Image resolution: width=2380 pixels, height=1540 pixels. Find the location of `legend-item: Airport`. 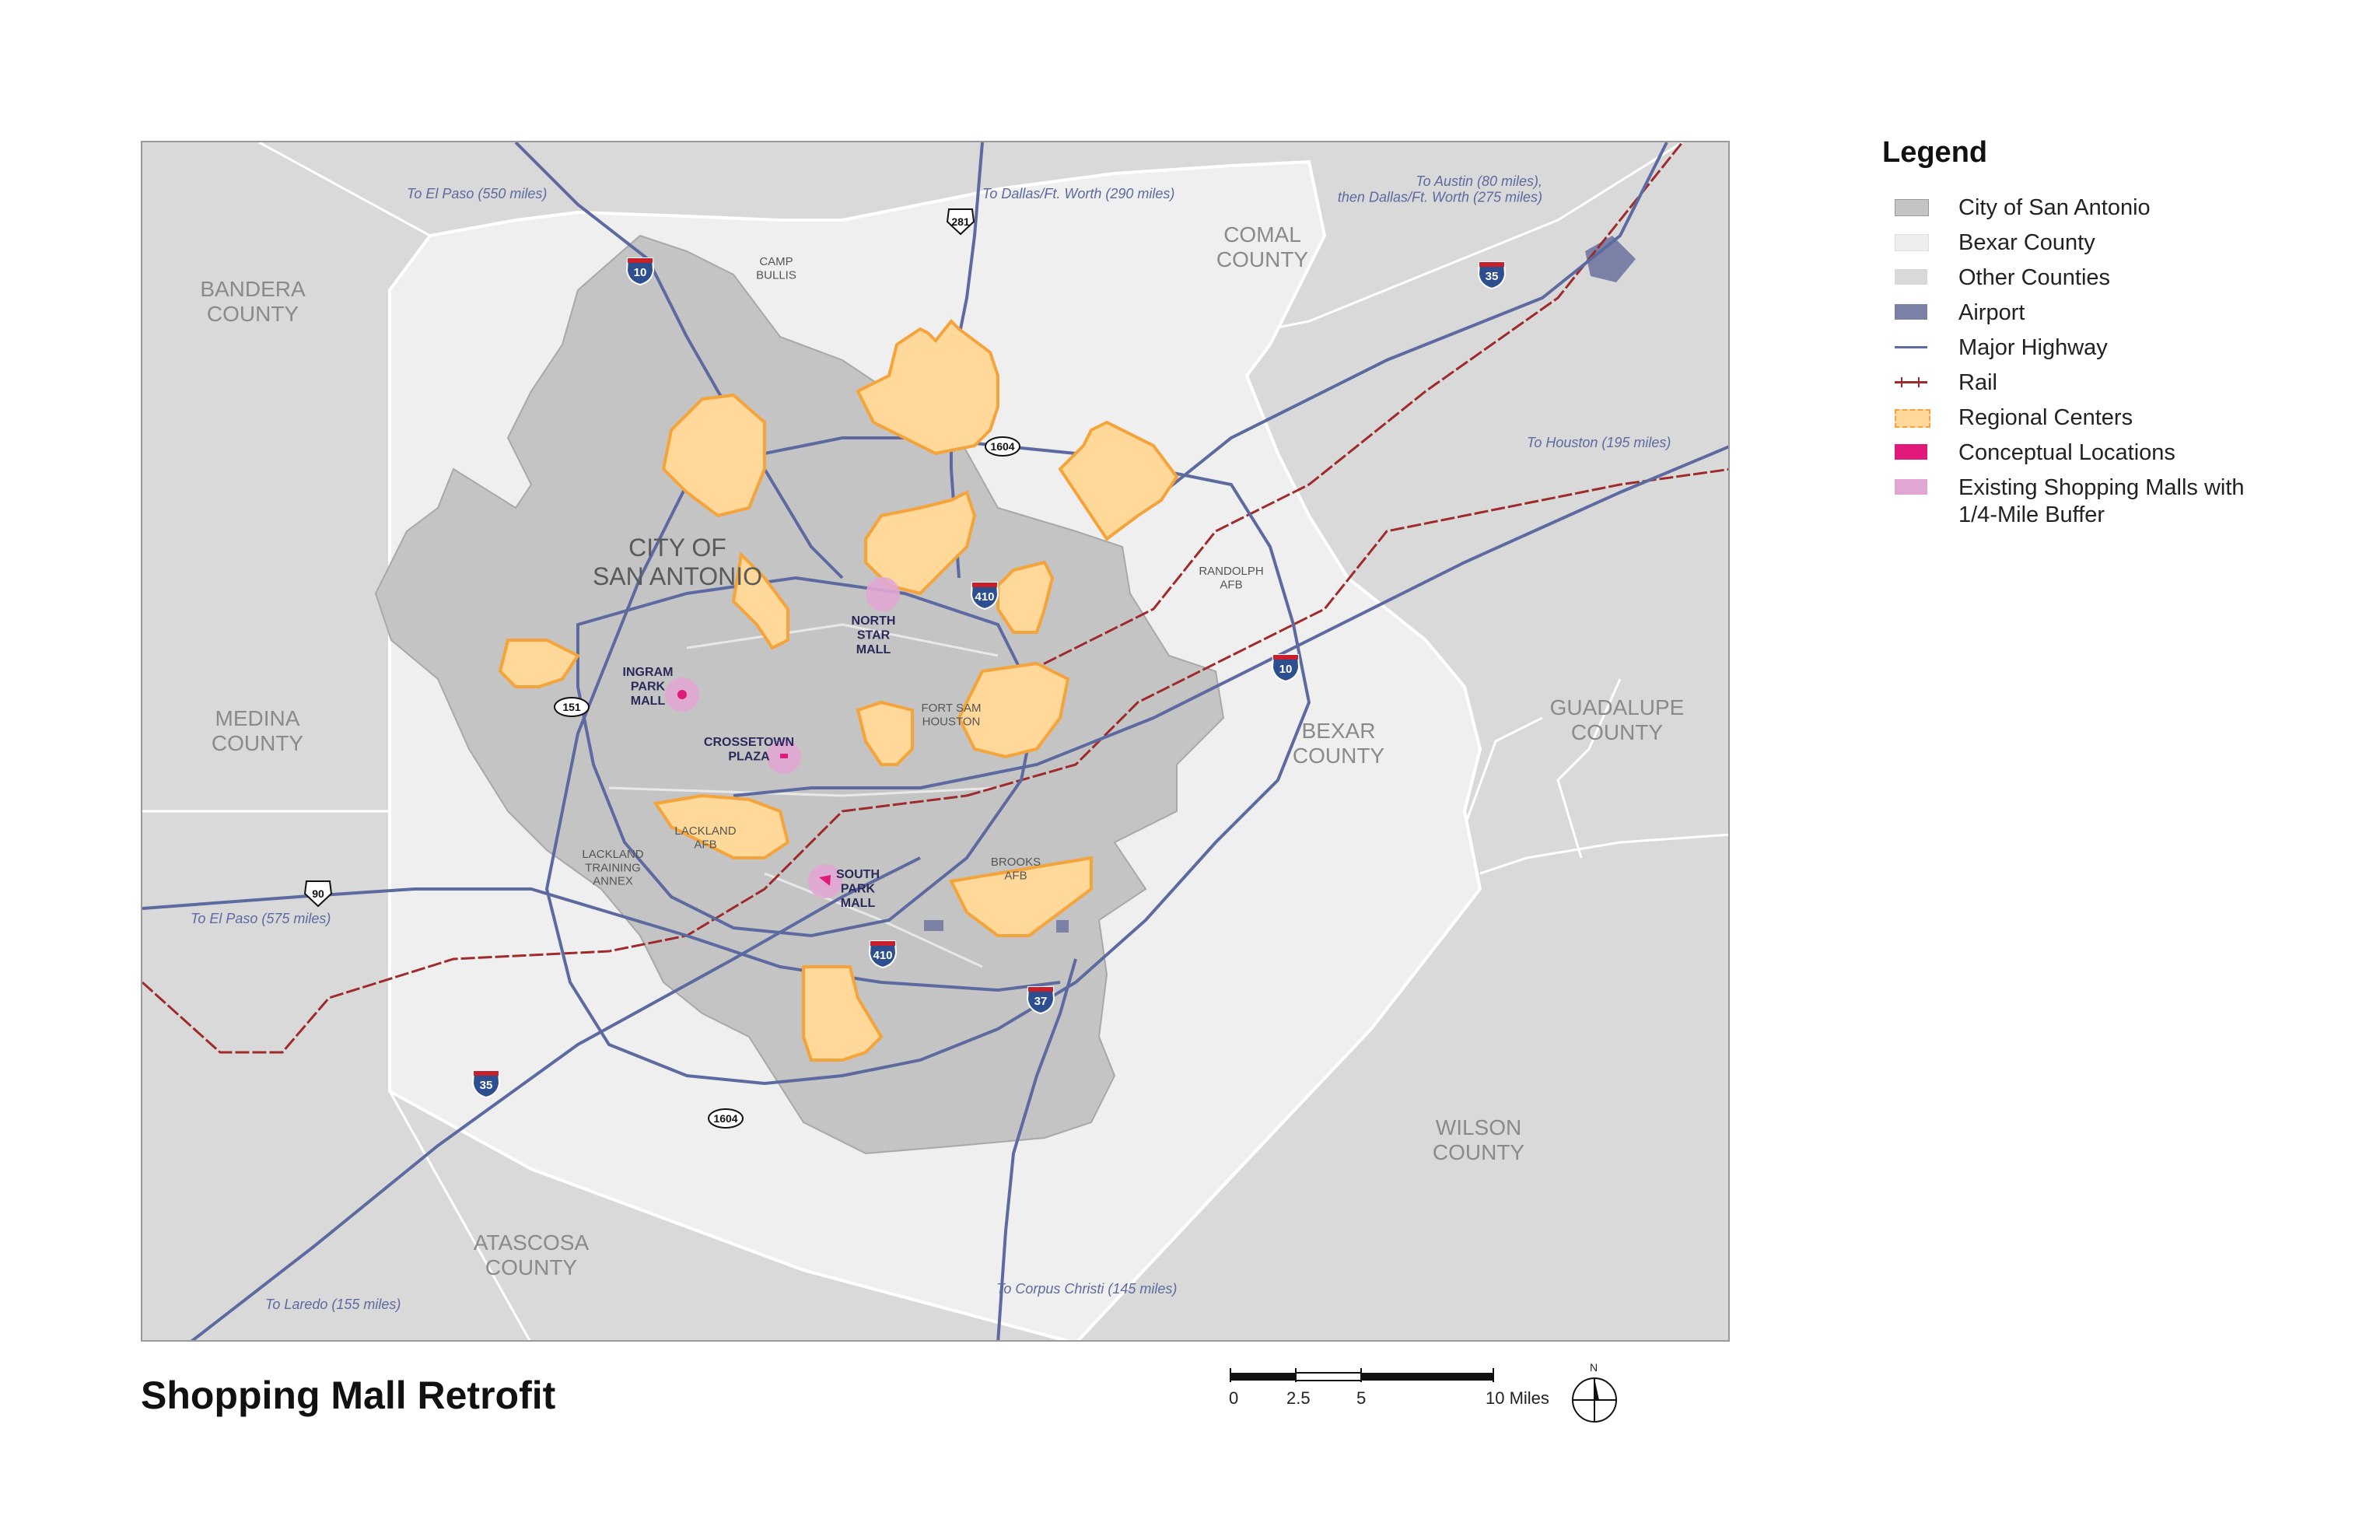

legend-item: Airport is located at coordinates (2123, 315).